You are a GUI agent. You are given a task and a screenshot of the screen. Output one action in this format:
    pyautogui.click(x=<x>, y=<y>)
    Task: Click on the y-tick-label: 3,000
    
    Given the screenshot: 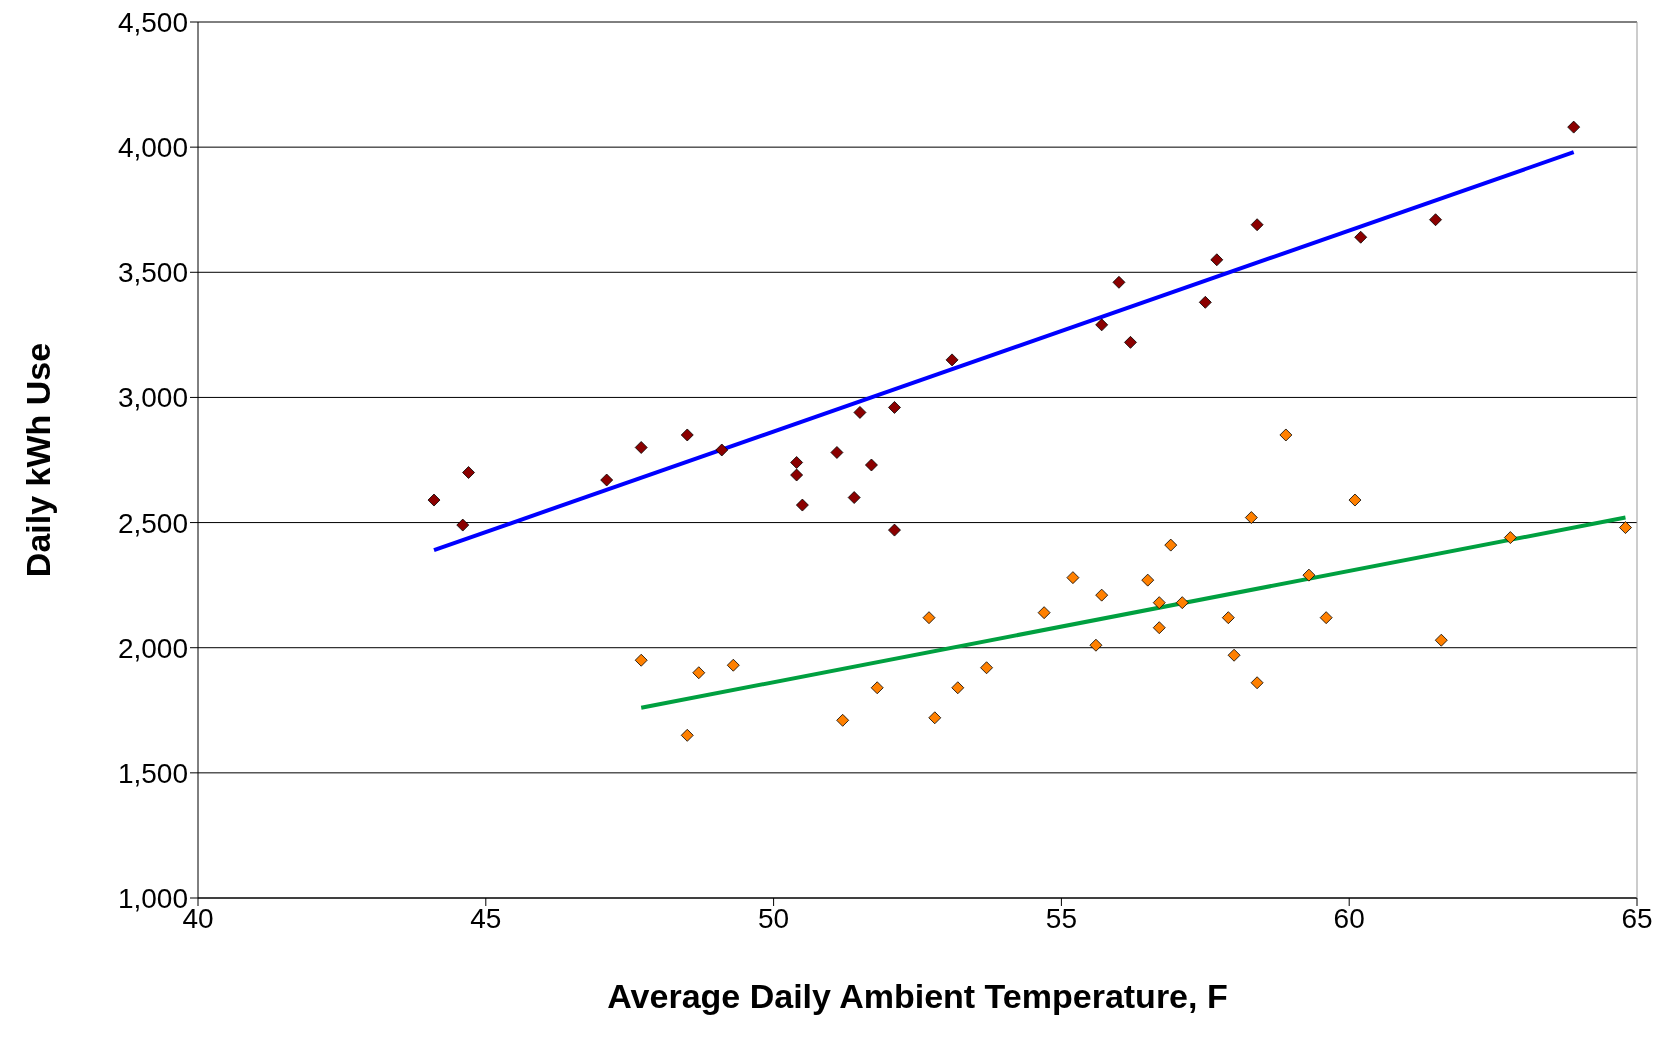 What is the action you would take?
    pyautogui.click(x=152, y=398)
    